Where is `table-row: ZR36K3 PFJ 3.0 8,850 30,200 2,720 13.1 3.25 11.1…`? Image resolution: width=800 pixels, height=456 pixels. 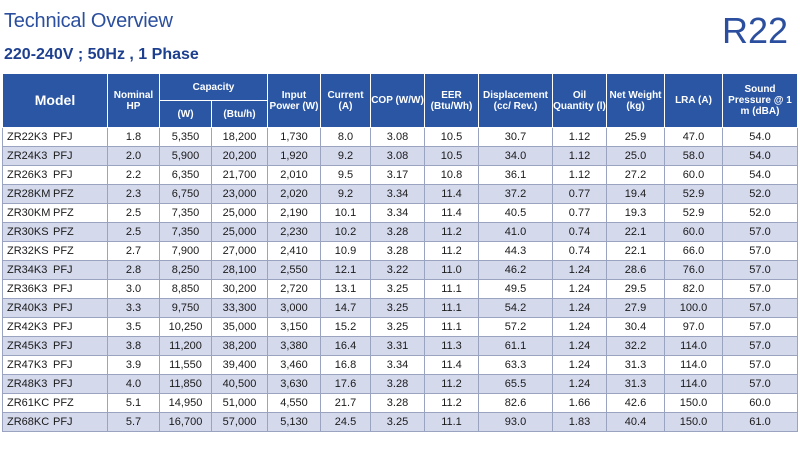
table-row: ZR36K3 PFJ 3.0 8,850 30,200 2,720 13.1 3.25 11.1… is located at coordinates (400, 289).